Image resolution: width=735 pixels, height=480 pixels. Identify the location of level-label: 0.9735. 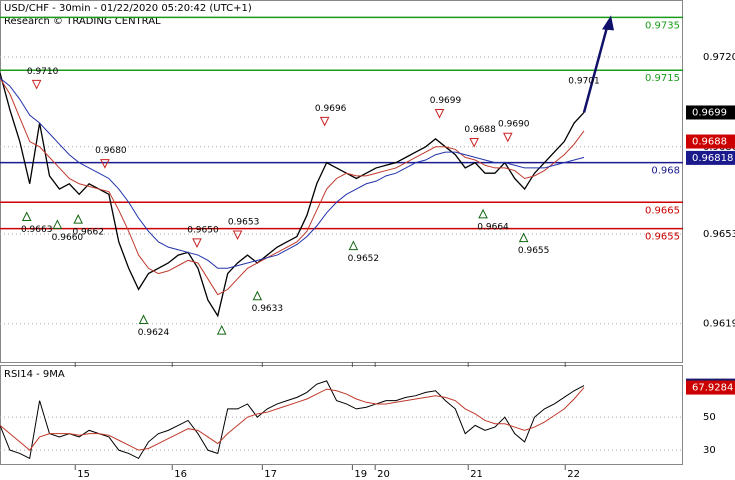
(662, 25).